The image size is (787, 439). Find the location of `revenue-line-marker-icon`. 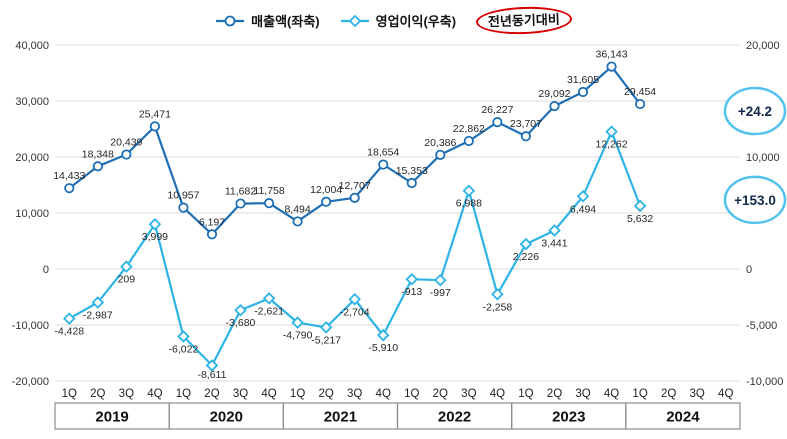

revenue-line-marker-icon is located at coordinates (230, 20).